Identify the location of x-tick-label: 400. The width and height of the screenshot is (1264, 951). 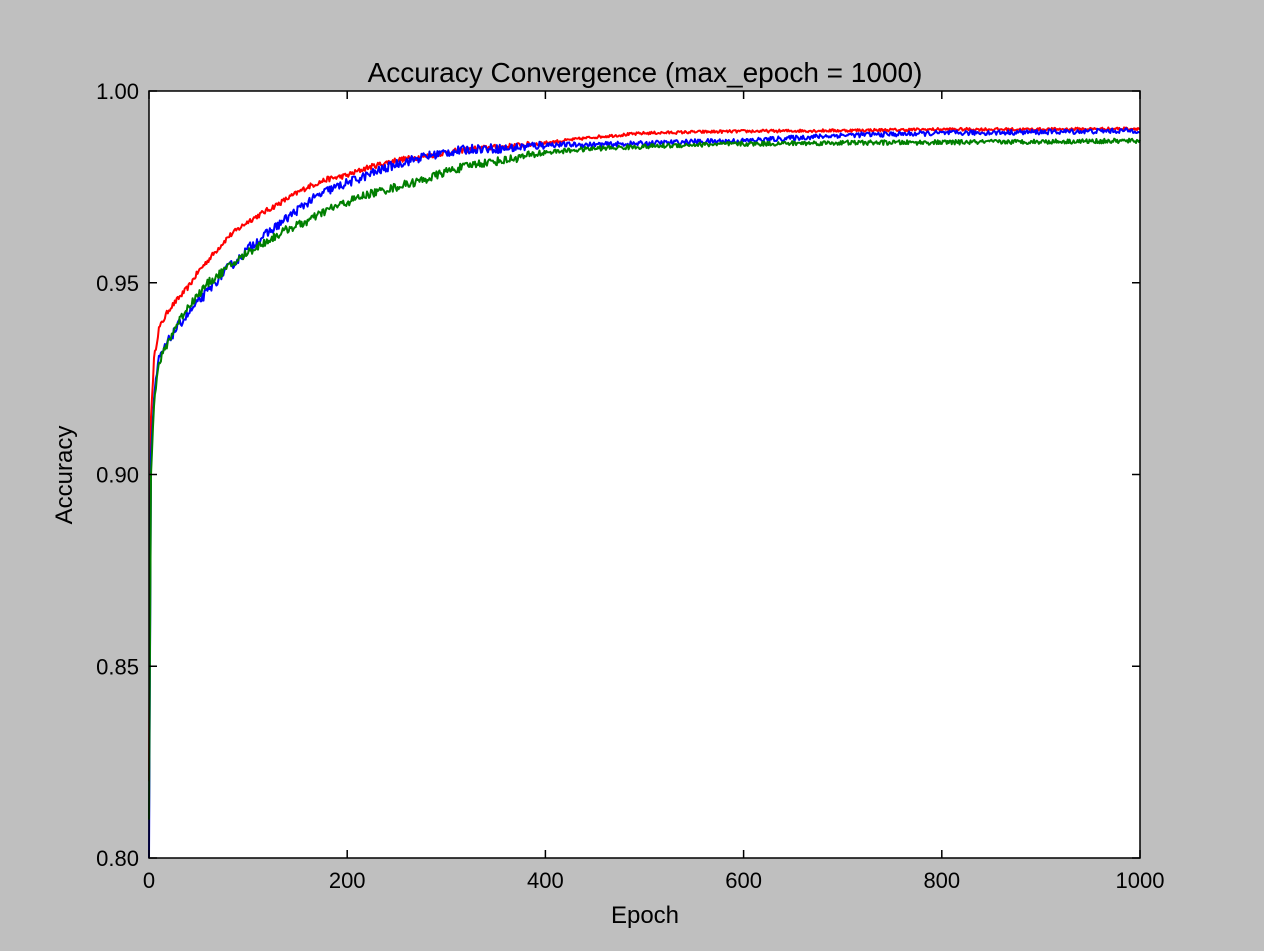
(545, 880).